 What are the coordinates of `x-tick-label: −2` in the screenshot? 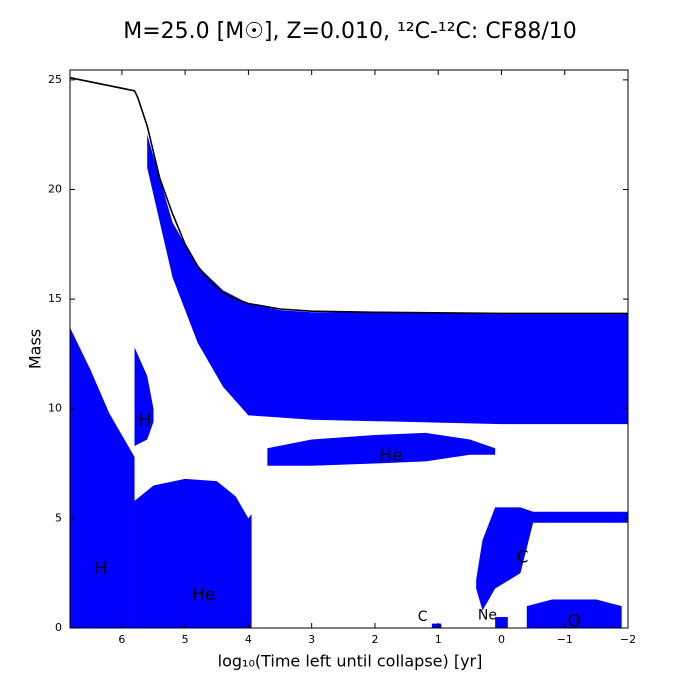 It's located at (628, 639).